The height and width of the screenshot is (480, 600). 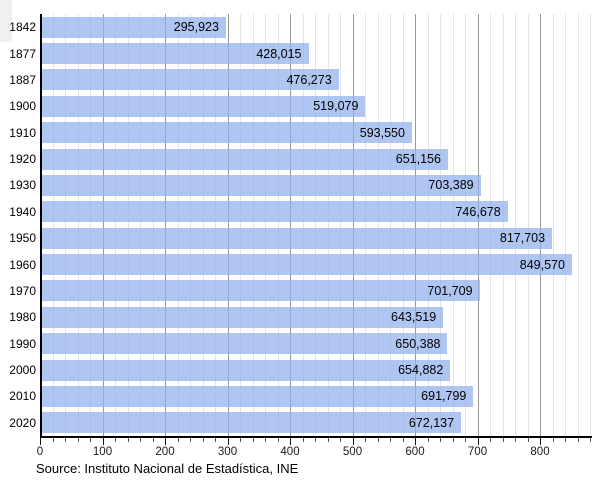 I want to click on bar-row: 1950 817,703, so click(x=296, y=238).